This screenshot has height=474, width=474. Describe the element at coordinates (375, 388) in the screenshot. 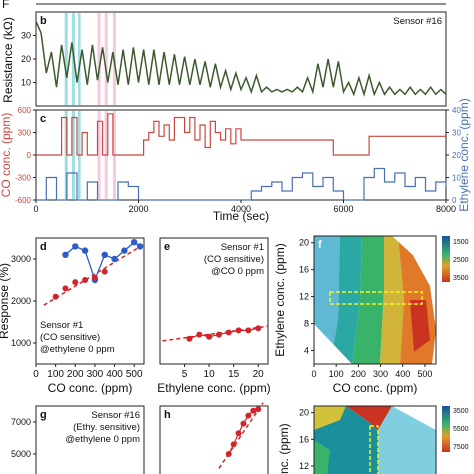

I see `panel-f-xlabel: CO conc. (ppm)` at that location.